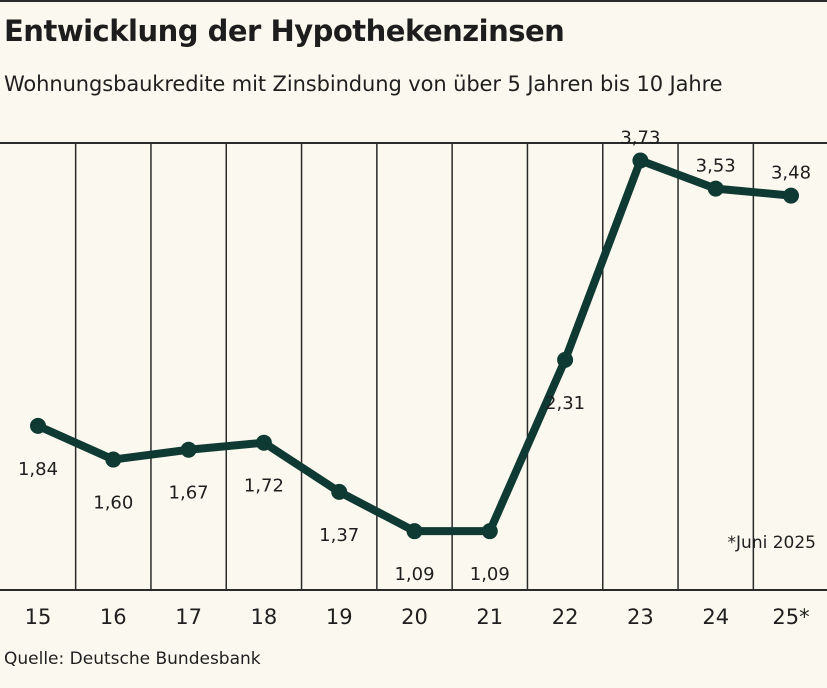 The height and width of the screenshot is (688, 827). I want to click on x-tick-label: 21, so click(489, 617).